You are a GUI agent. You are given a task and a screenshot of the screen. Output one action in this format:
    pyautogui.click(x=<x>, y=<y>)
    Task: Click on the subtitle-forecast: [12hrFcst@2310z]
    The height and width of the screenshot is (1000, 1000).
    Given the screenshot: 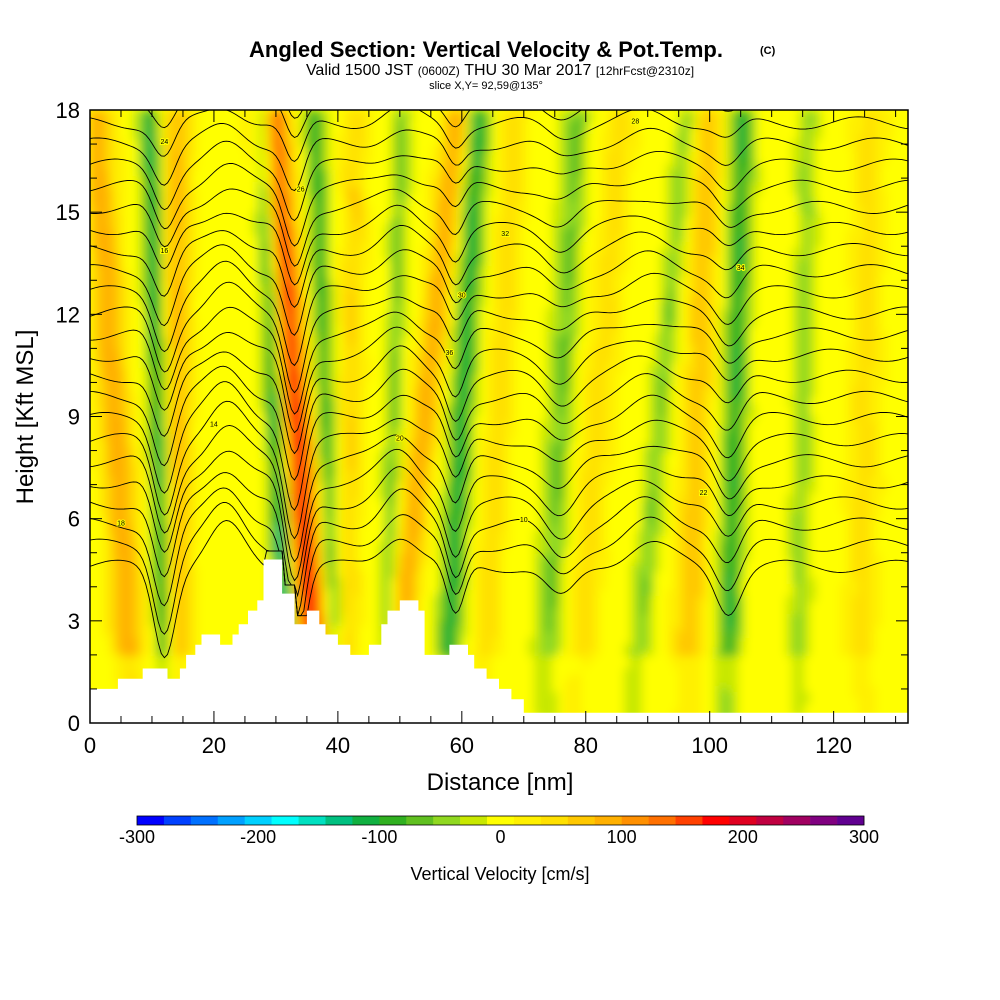 What is the action you would take?
    pyautogui.click(x=645, y=71)
    